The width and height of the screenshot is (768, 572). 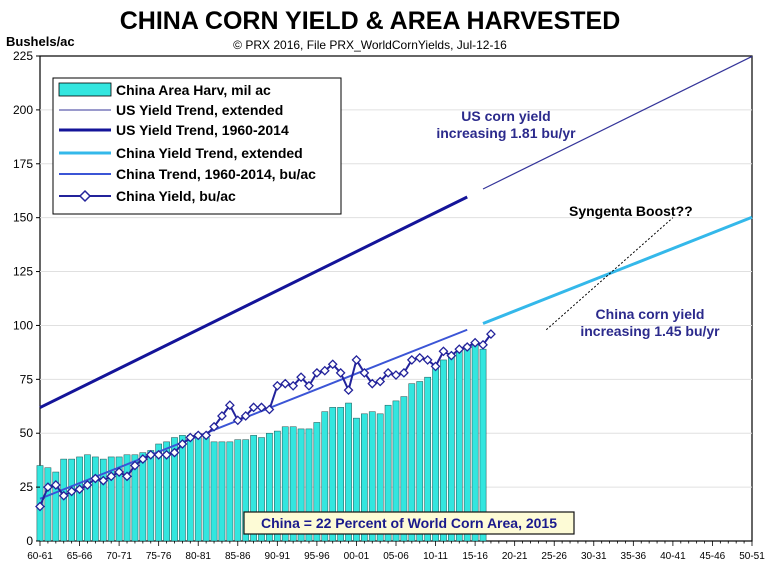 What do you see at coordinates (23, 56) in the screenshot?
I see `y-tick-label: 225` at bounding box center [23, 56].